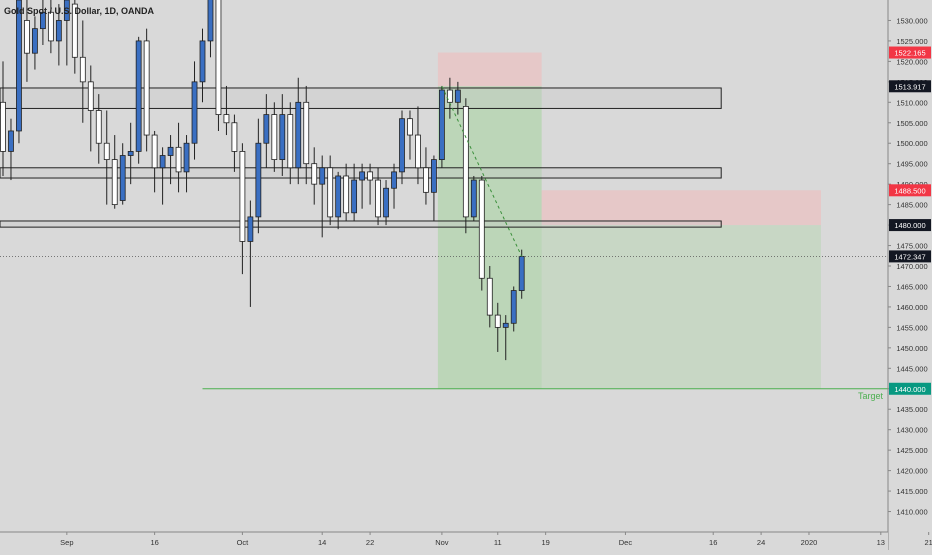  I want to click on price-tick-label: 1445.000, so click(911, 368).